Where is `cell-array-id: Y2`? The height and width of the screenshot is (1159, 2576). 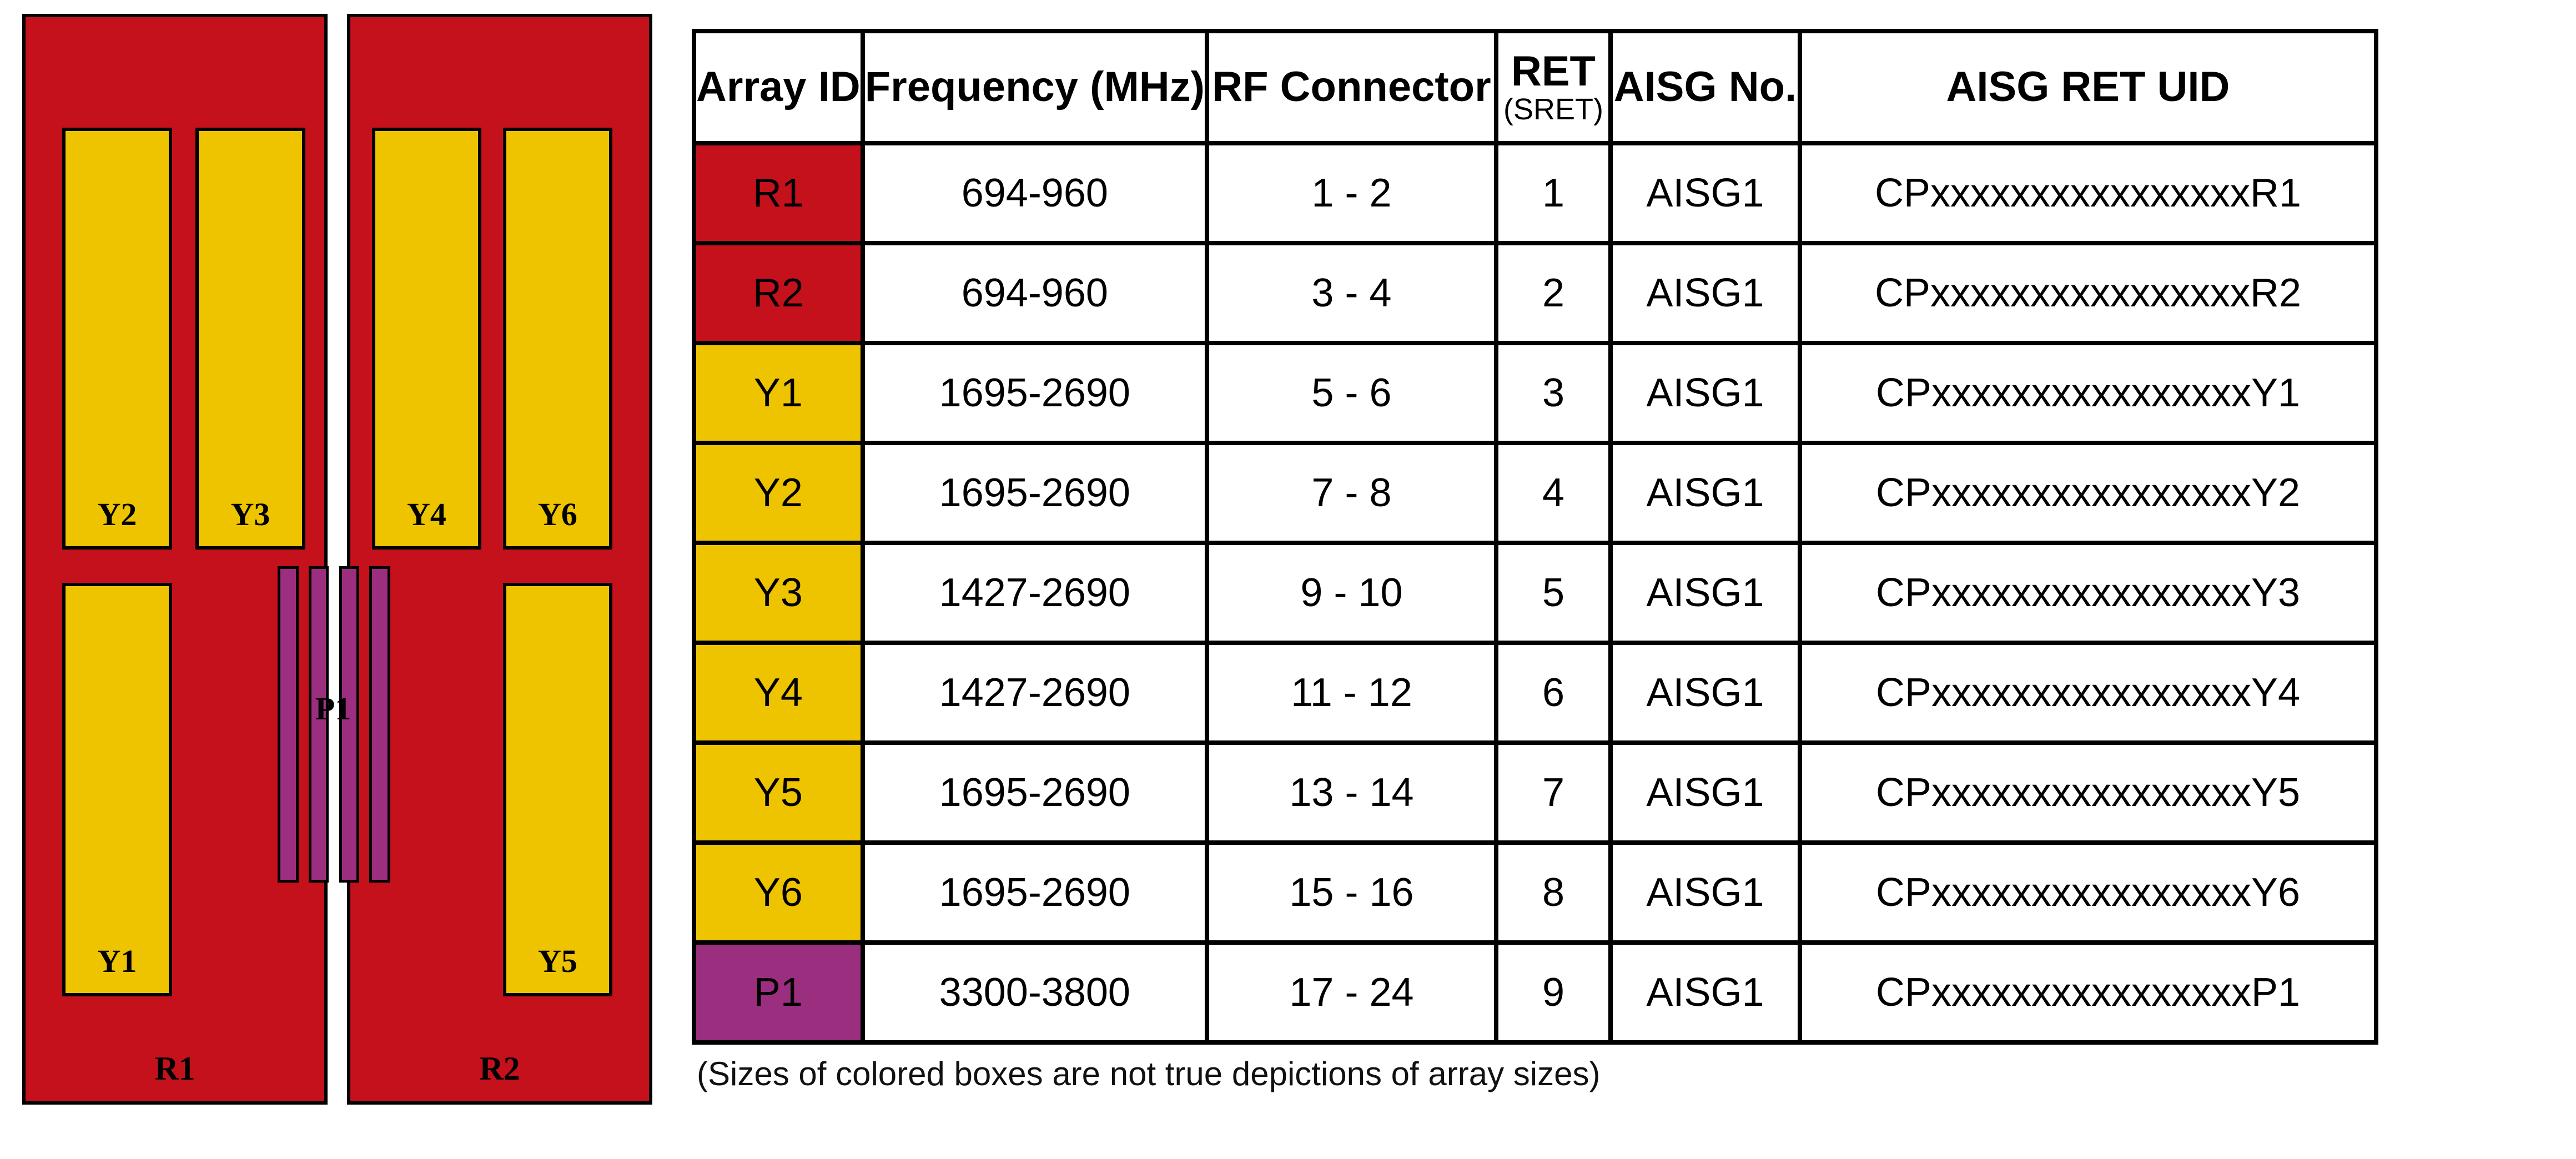
cell-array-id: Y2 is located at coordinates (778, 493).